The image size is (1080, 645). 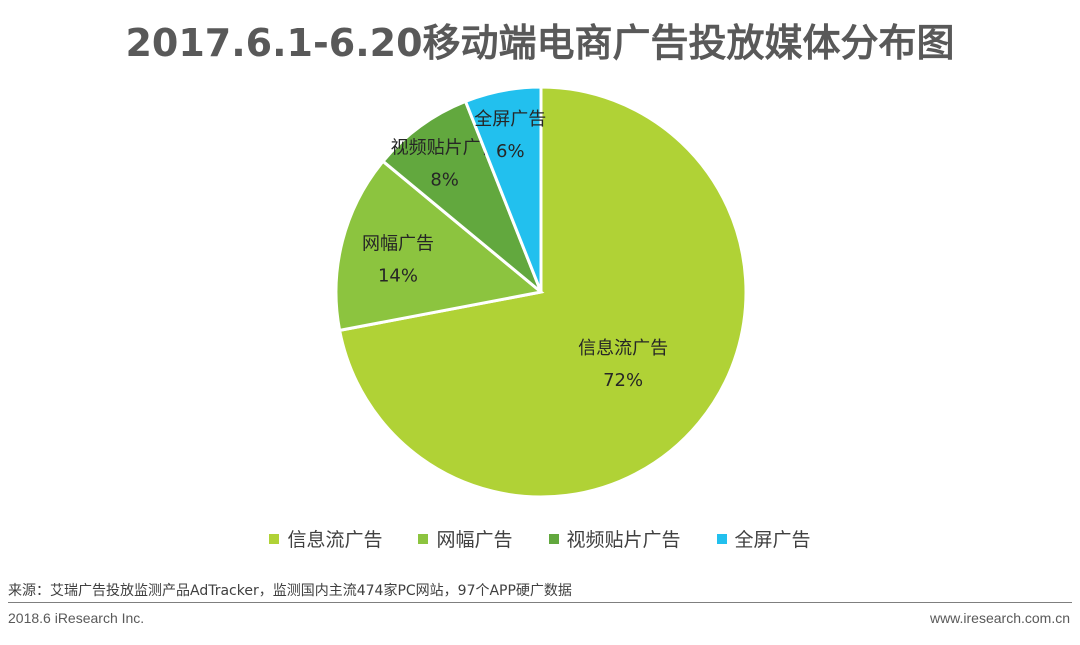 I want to click on pie-slice-fullscreen, so click(x=503, y=189).